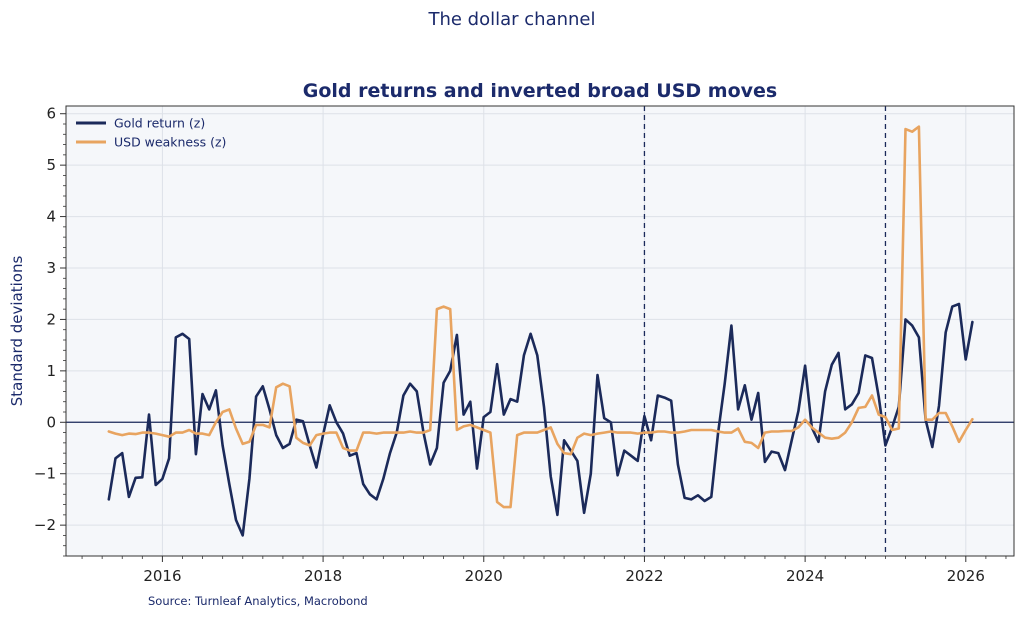  I want to click on y-axis-label: Standard deviations, so click(17, 331).